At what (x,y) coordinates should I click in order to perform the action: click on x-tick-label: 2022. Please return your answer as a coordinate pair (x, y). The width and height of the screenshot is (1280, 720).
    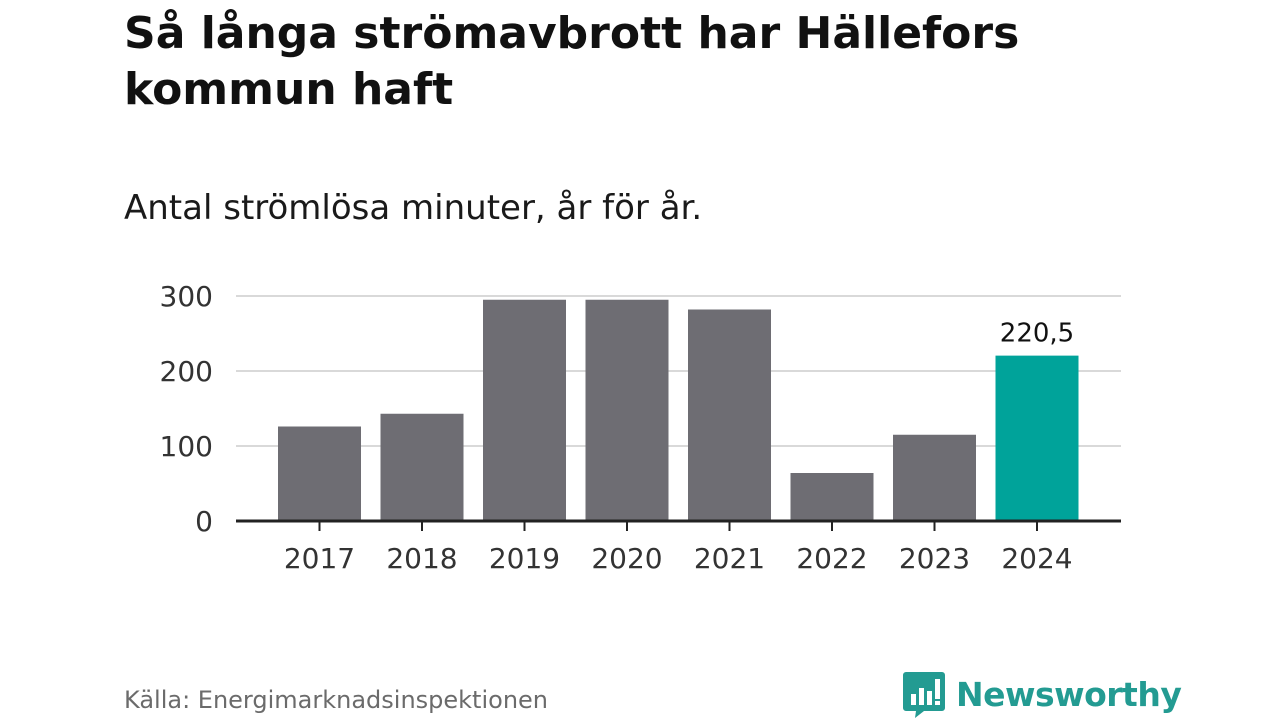
    Looking at the image, I should click on (831, 558).